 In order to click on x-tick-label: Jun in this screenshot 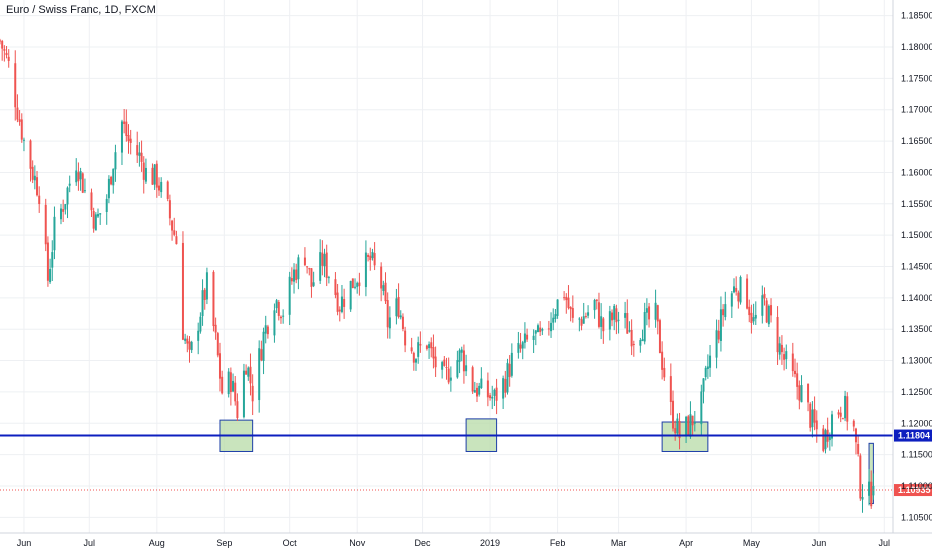, I will do `click(819, 543)`.